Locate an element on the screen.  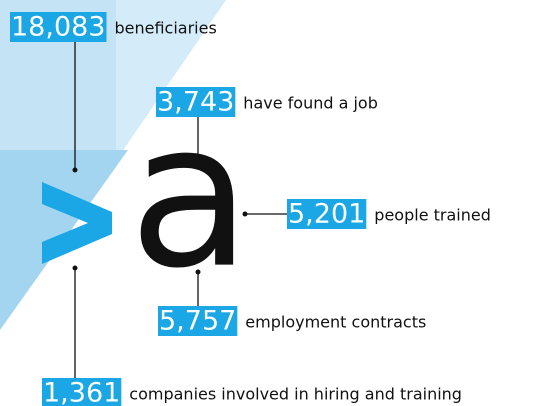
label: people trained is located at coordinates (432, 215).